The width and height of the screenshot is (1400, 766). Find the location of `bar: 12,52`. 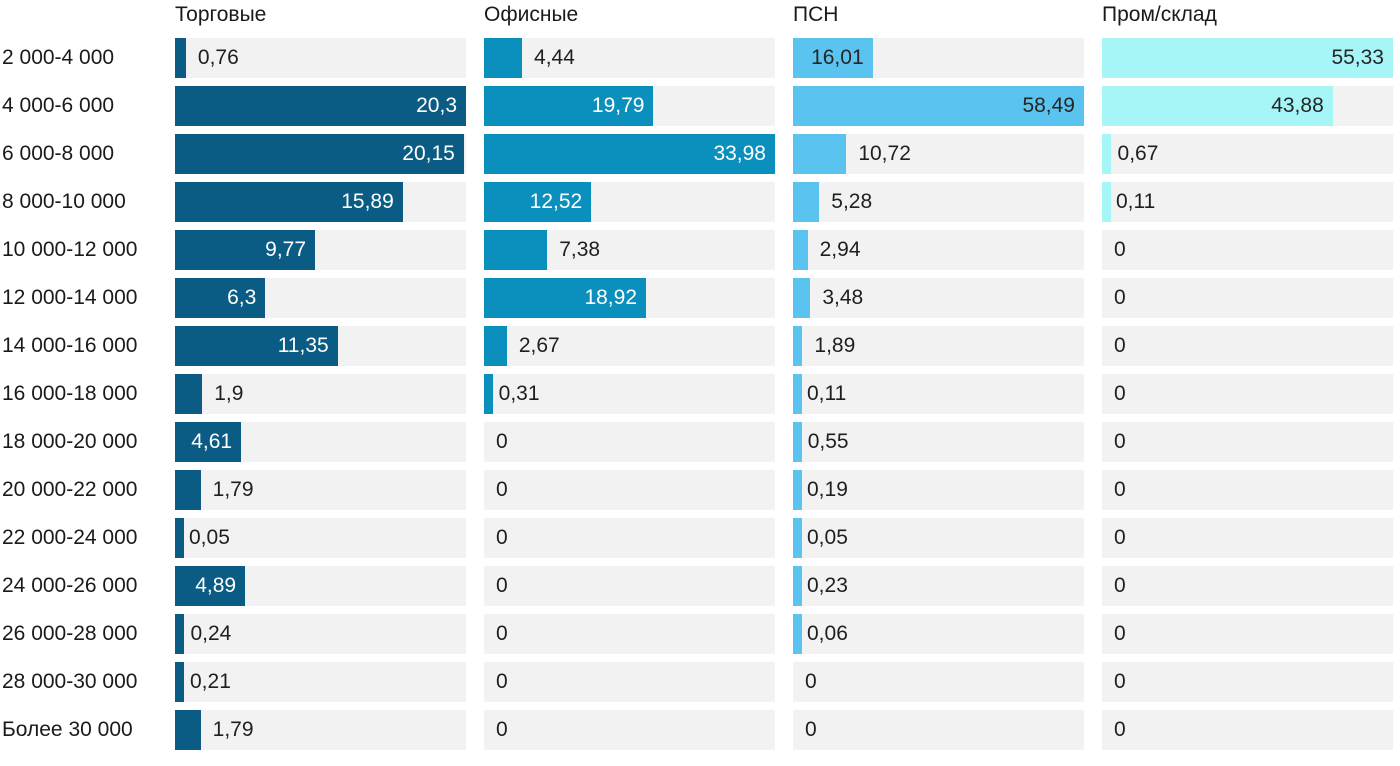

bar: 12,52 is located at coordinates (538, 202).